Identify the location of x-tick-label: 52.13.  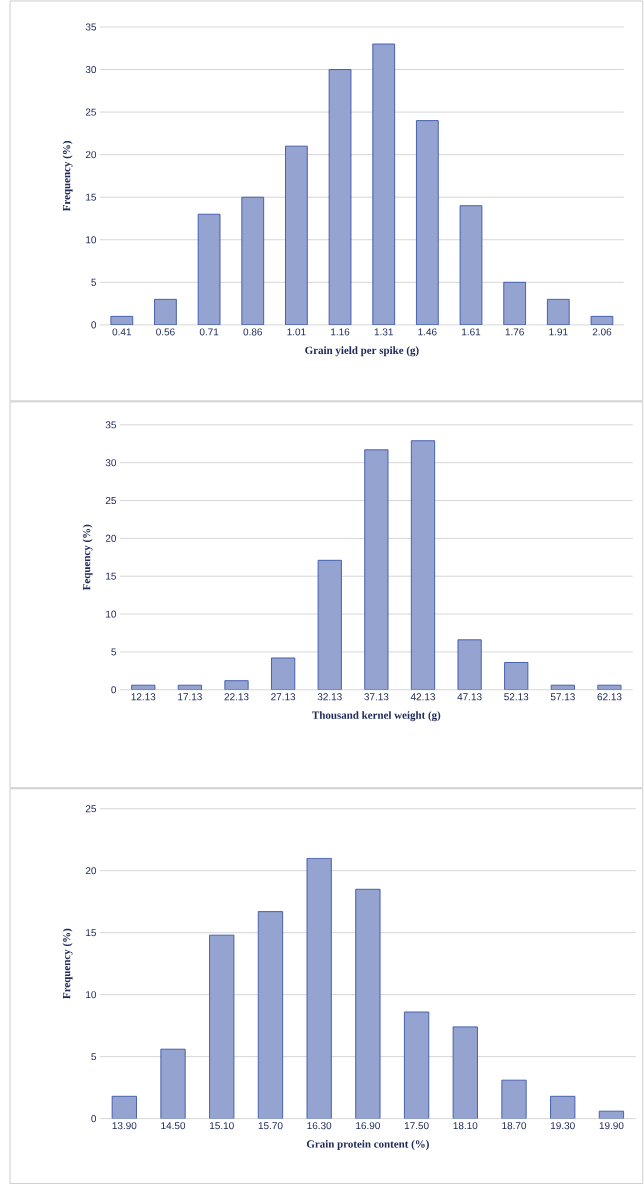
(516, 697).